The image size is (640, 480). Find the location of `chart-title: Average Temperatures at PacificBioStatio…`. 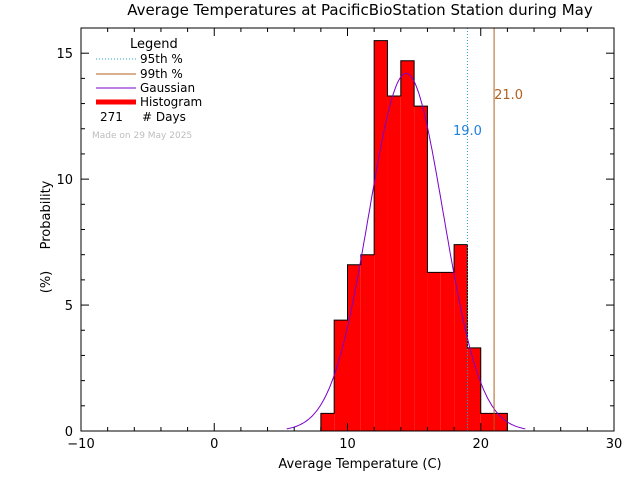

chart-title: Average Temperatures at PacificBioStatio… is located at coordinates (360, 10).